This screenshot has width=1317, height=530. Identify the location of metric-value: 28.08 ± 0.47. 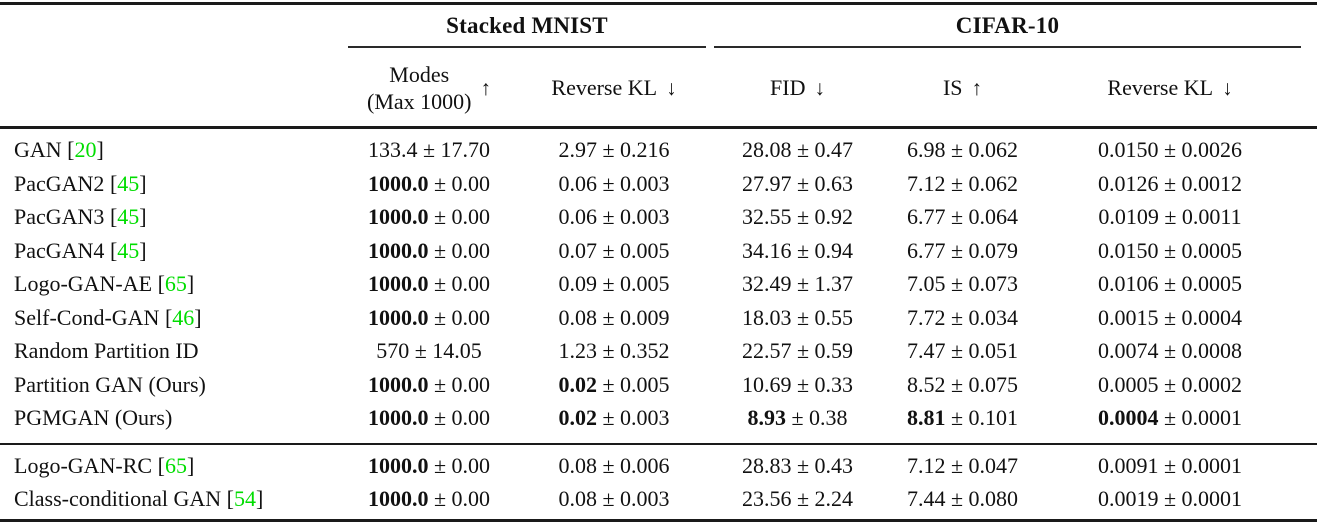
(797, 149).